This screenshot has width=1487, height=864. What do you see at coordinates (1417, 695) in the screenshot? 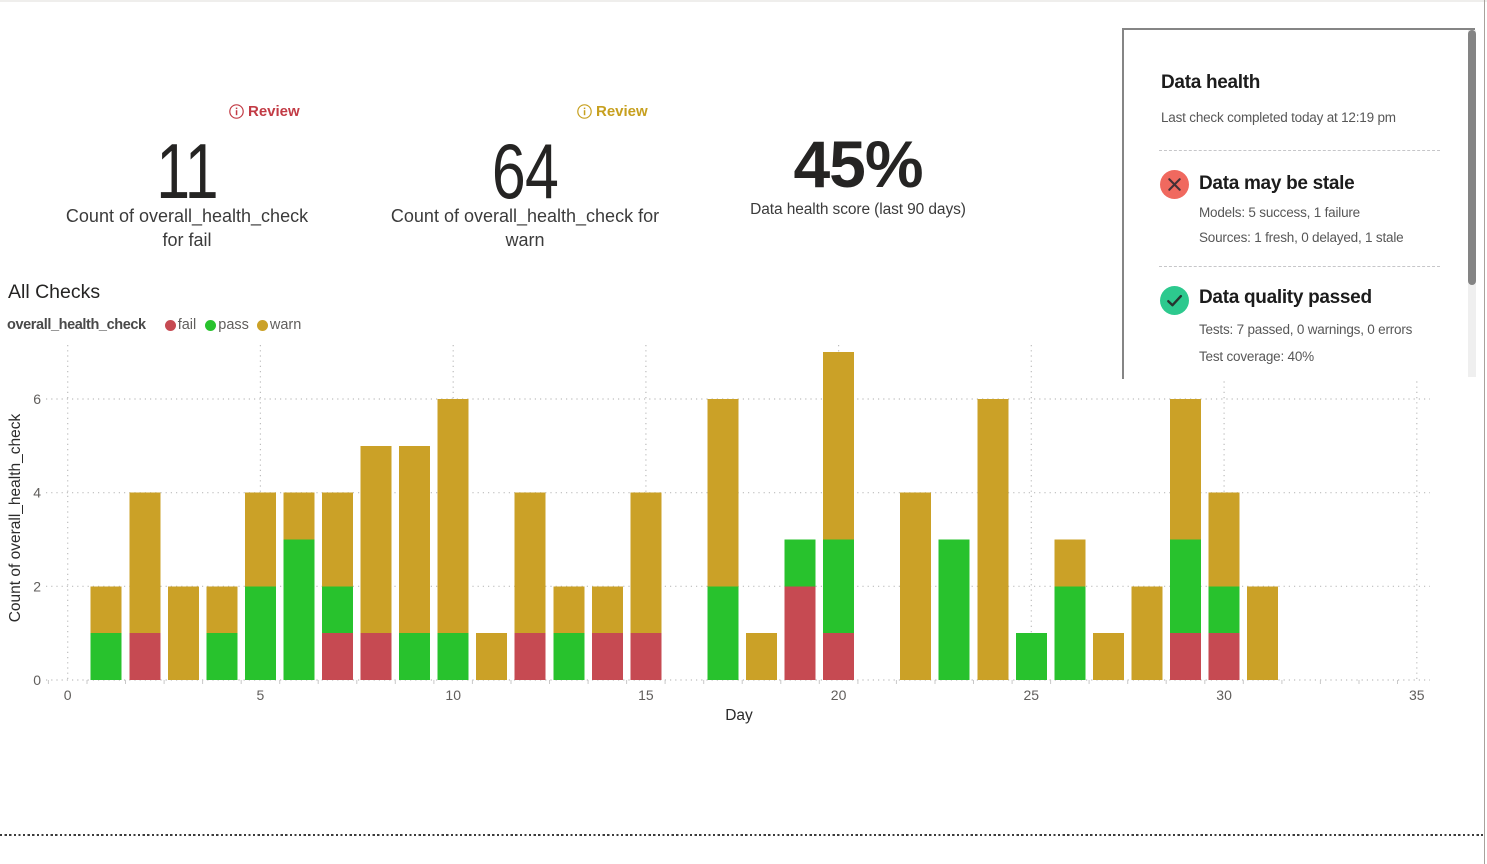
I see `svg-text: 35` at bounding box center [1417, 695].